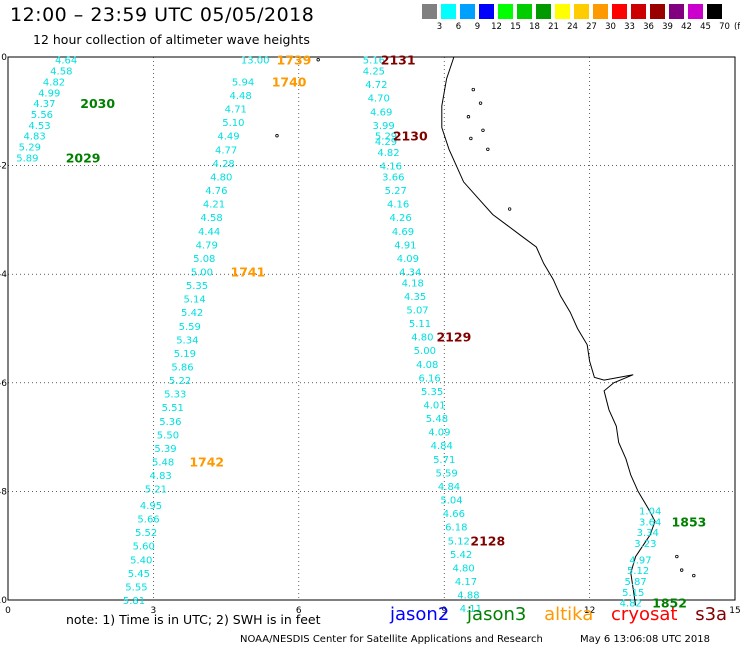 The image size is (740, 650). What do you see at coordinates (591, 27) in the screenshot?
I see `color-swatch-label: 27` at bounding box center [591, 27].